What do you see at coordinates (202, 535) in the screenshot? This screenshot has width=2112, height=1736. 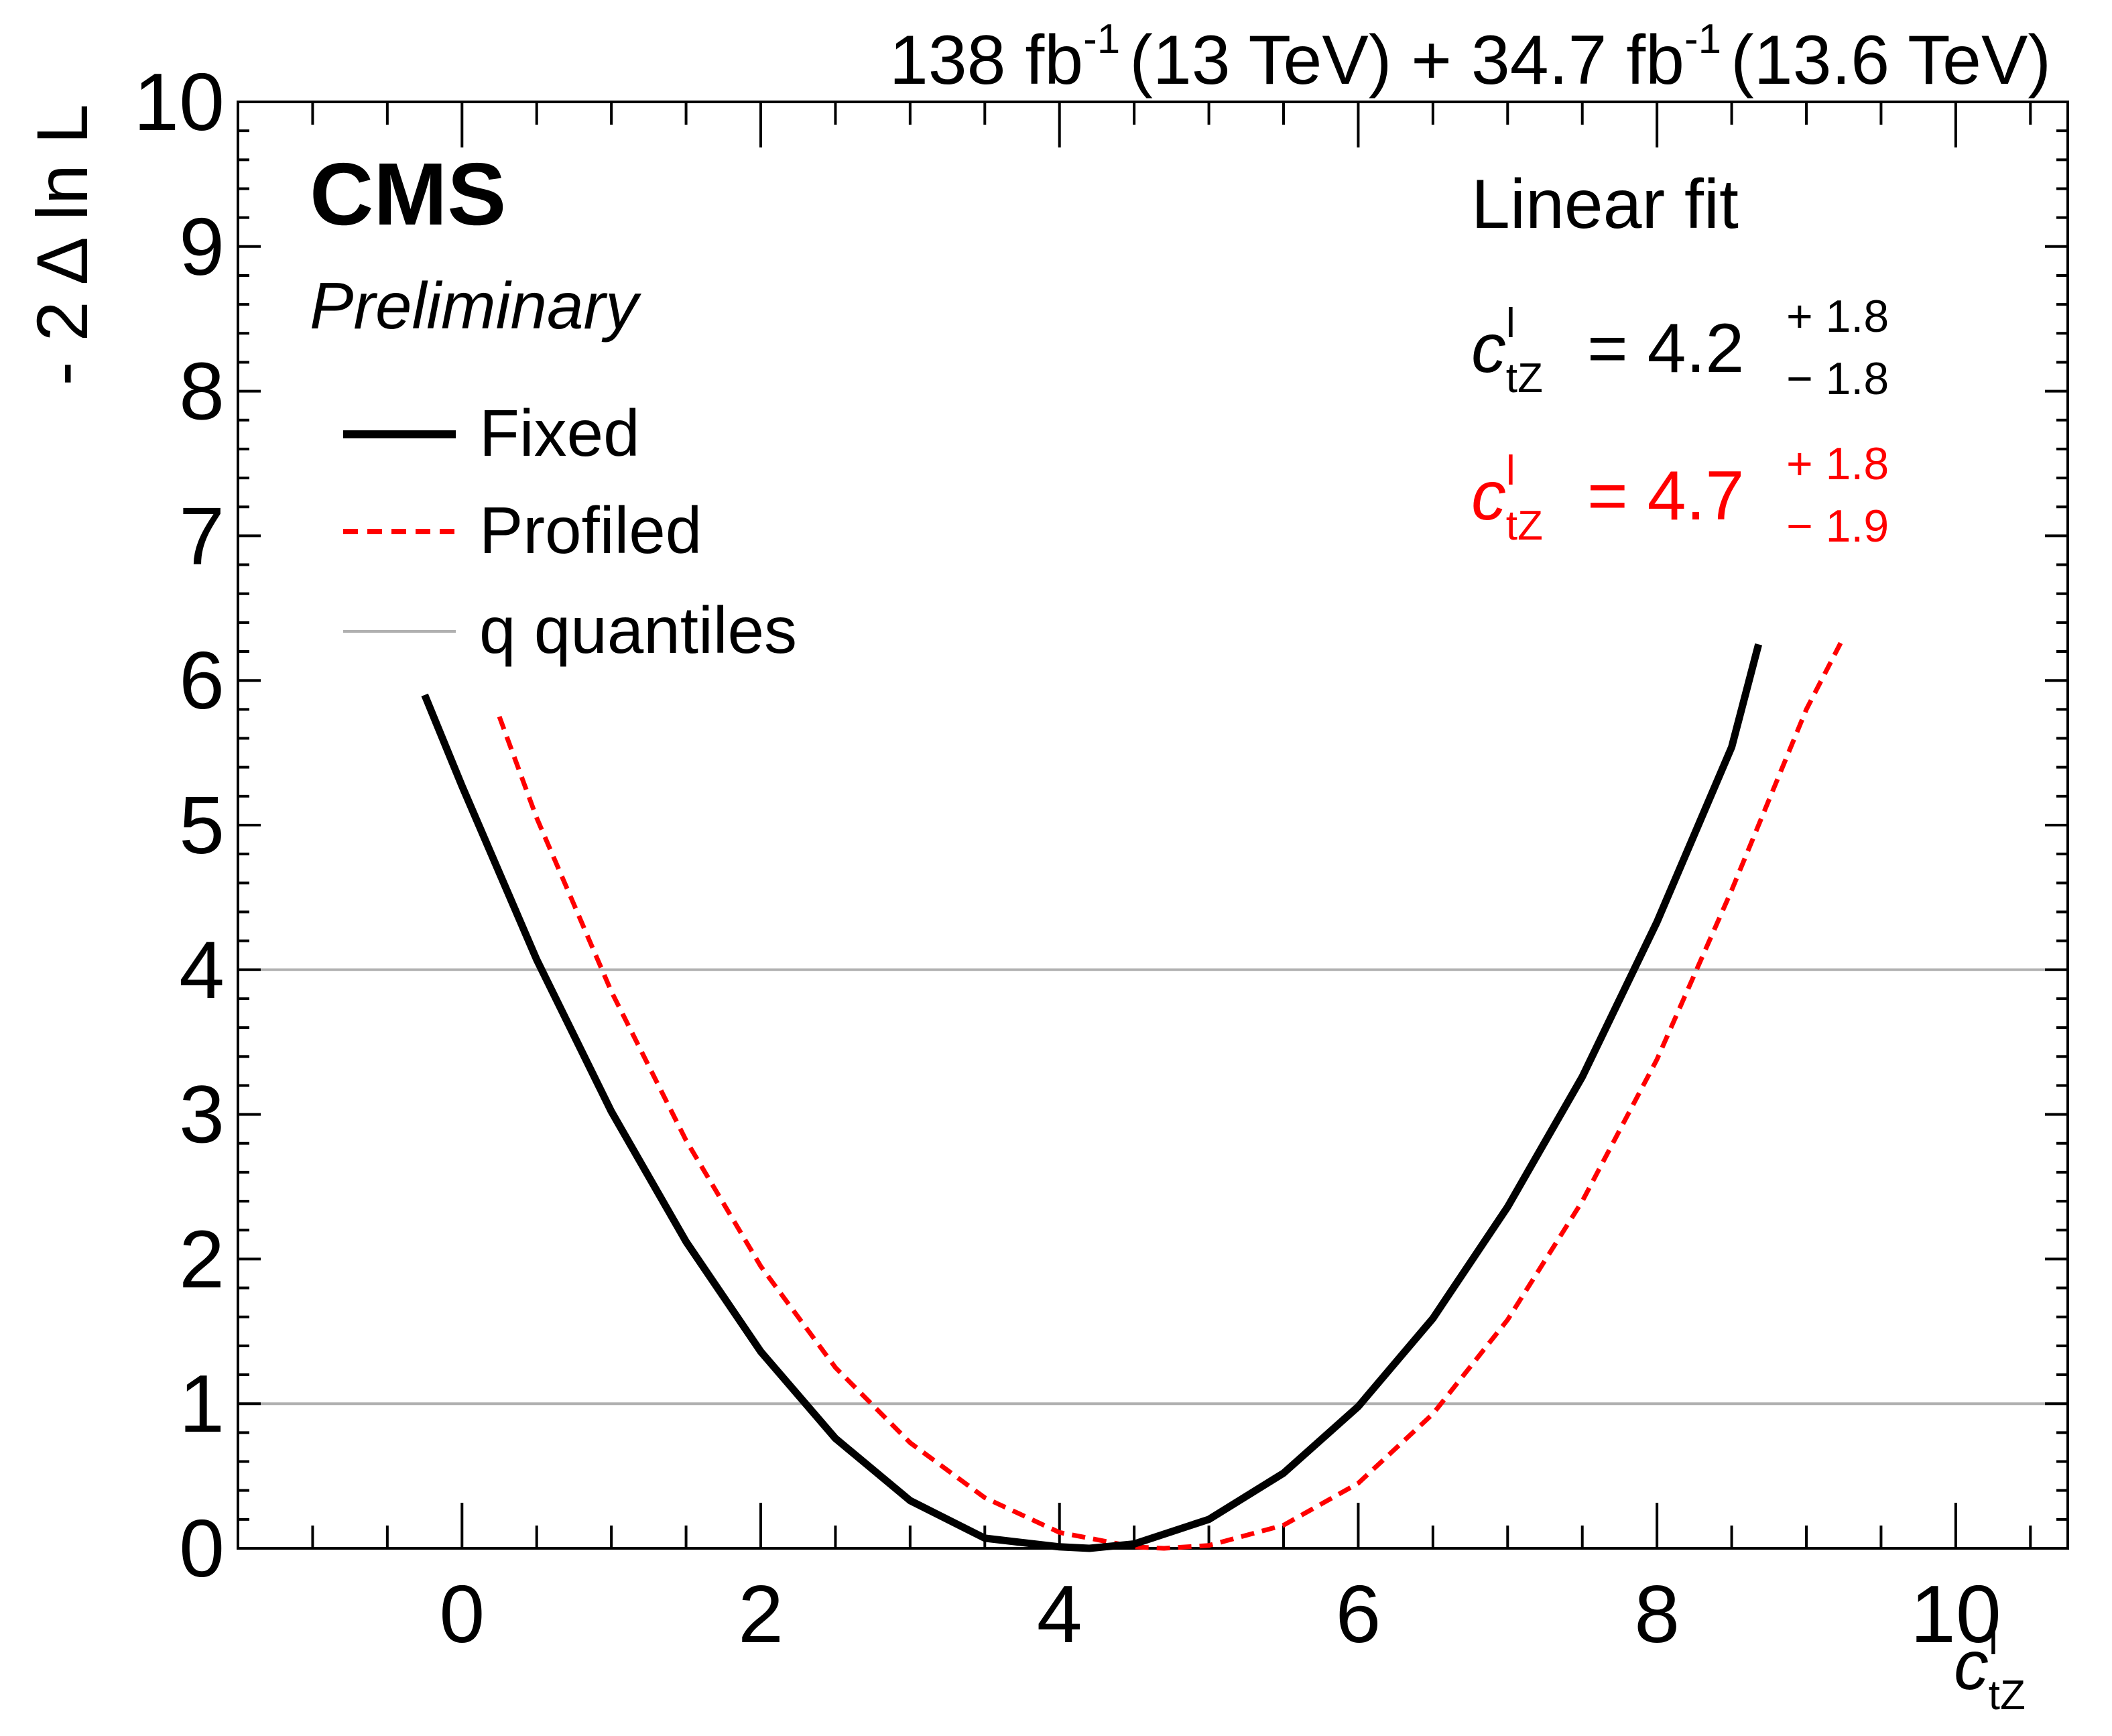 I see `y-tick-label: 7` at bounding box center [202, 535].